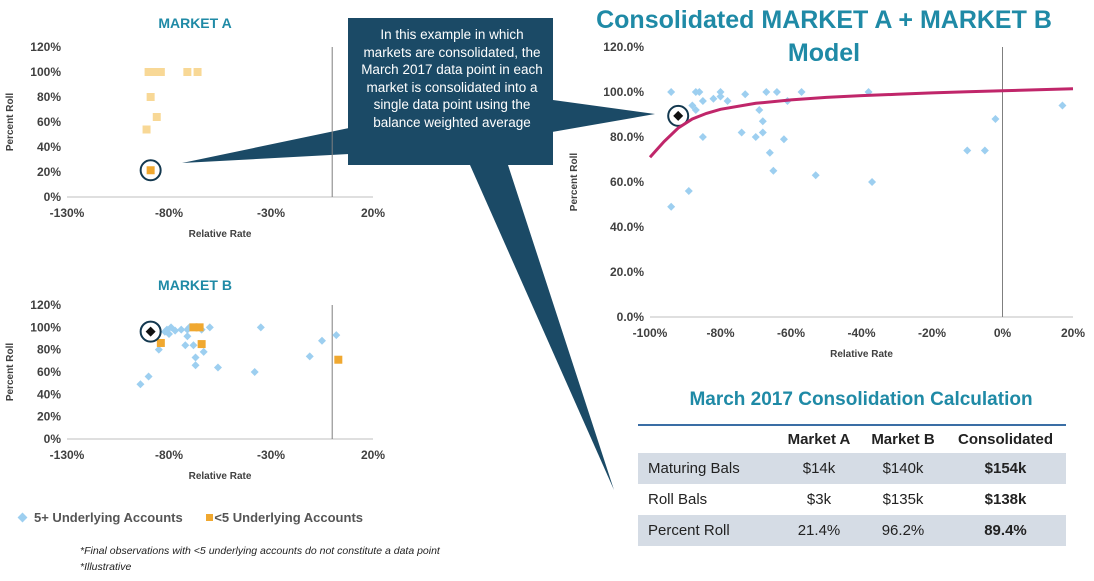 The width and height of the screenshot is (1094, 581). I want to click on table-header-consolidated: Consolidated, so click(1005, 439).